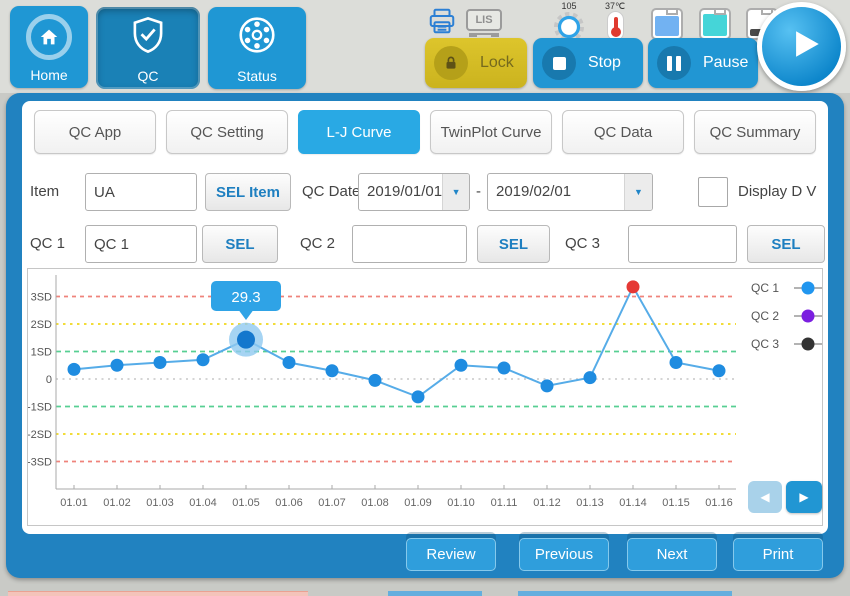 This screenshot has height=596, width=850. I want to click on tab-qc-app: QC App, so click(95, 132).